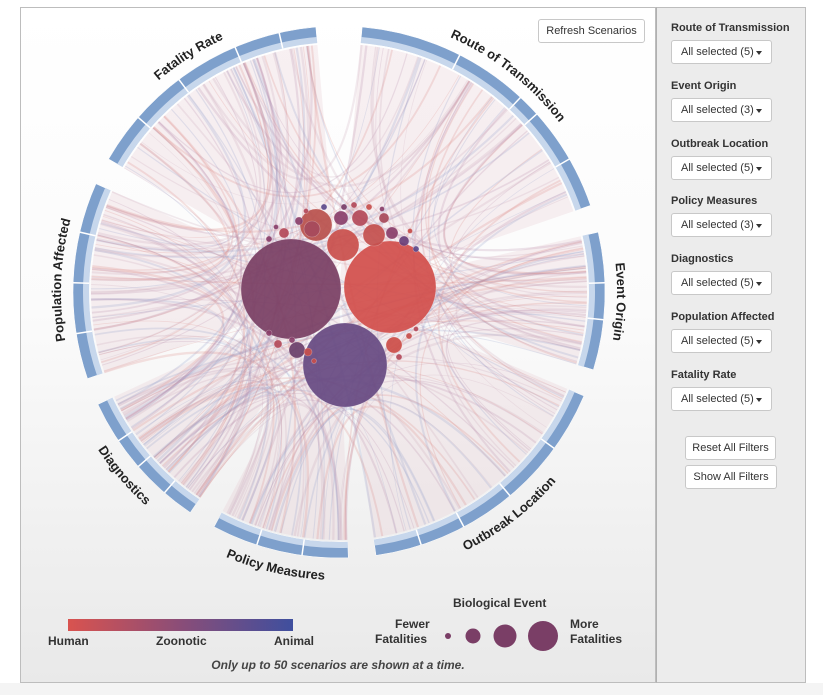  I want to click on filter-dropdown-fatality-rate: All selected (5), so click(721, 398).